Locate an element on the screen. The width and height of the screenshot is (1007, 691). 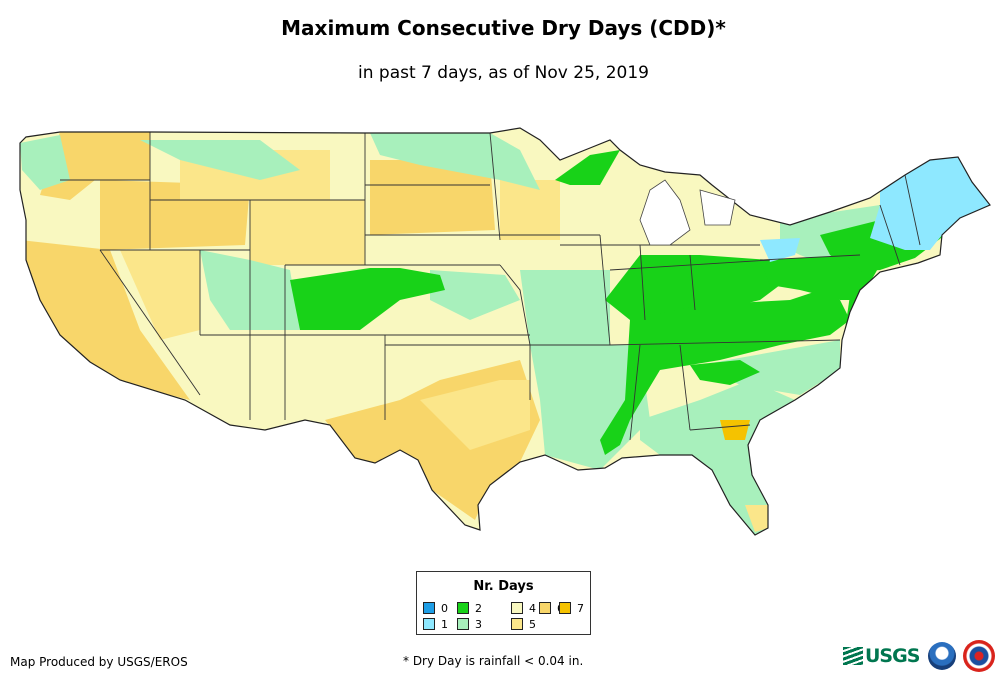
legend-label: 5 is located at coordinates (532, 624).